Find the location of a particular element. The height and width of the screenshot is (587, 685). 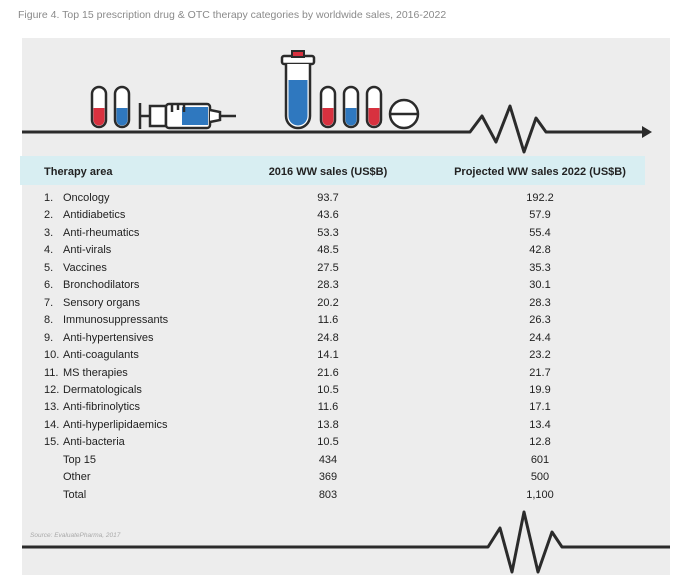

table-row: 3. Anti-rheumatics 53.3 55.4 is located at coordinates (342, 235).